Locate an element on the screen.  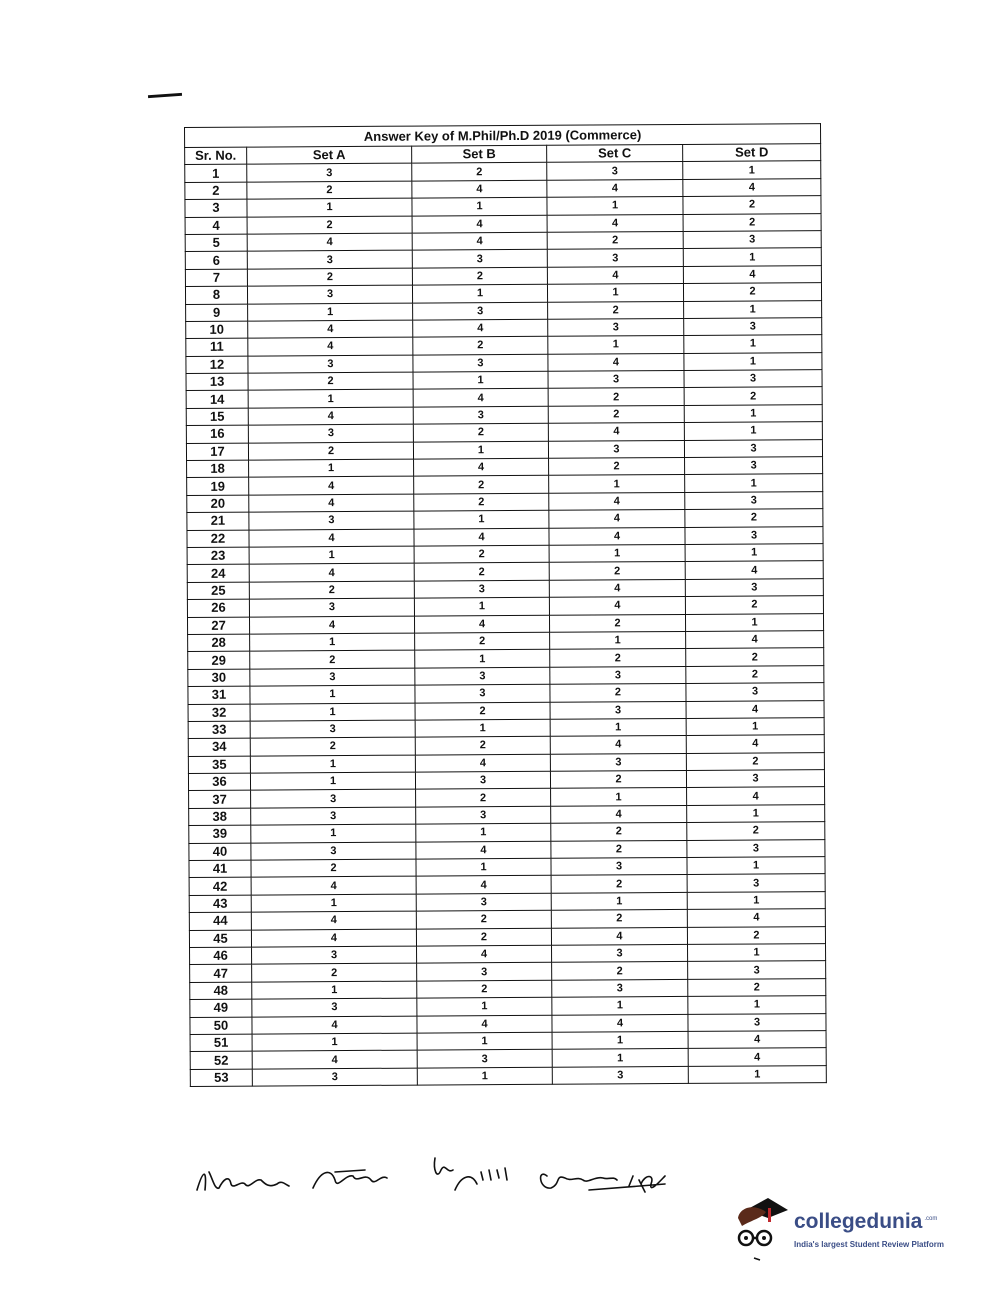
cell-sr-no: 6 is located at coordinates (216, 260).